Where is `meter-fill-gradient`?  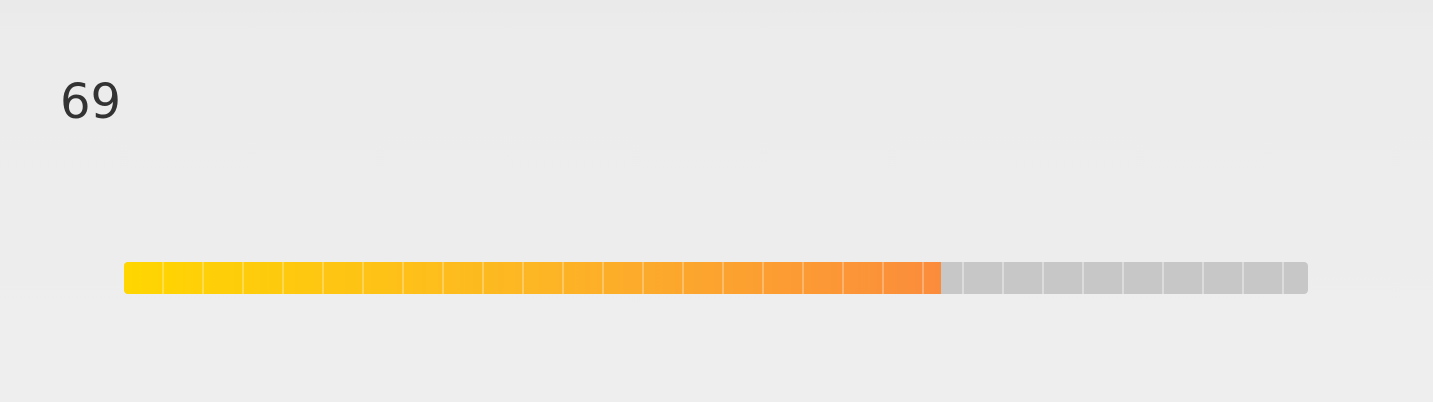
meter-fill-gradient is located at coordinates (532, 278).